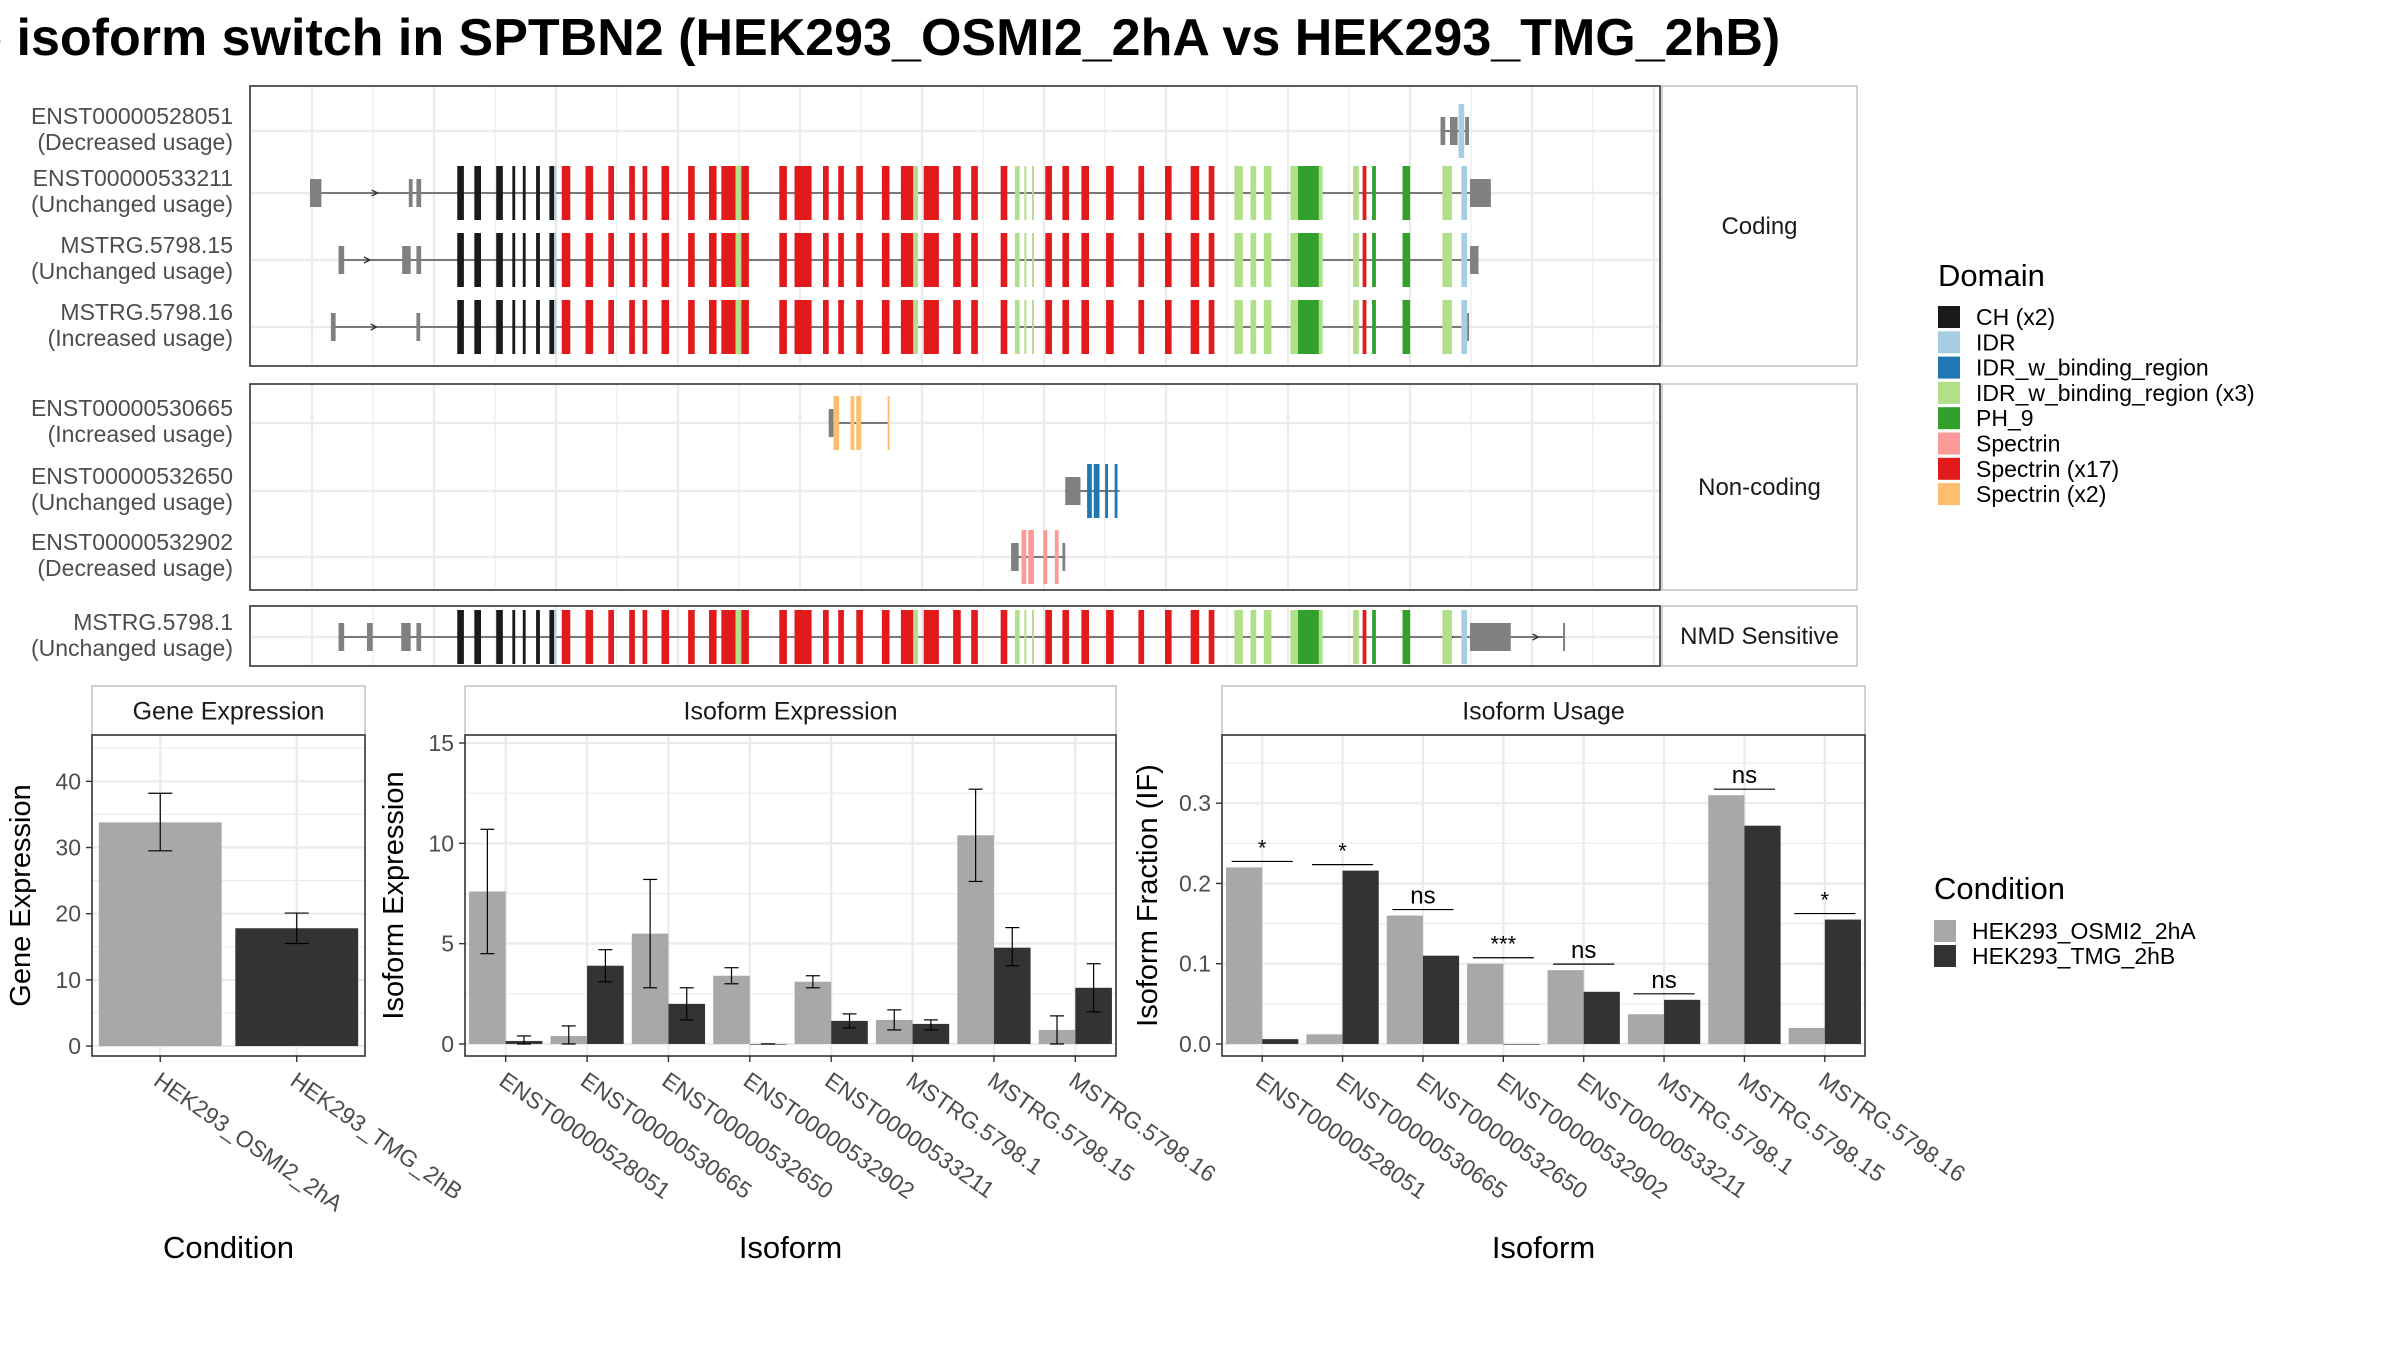 The width and height of the screenshot is (2400, 1355). What do you see at coordinates (68, 848) in the screenshot?
I see `y-tick-label: 30` at bounding box center [68, 848].